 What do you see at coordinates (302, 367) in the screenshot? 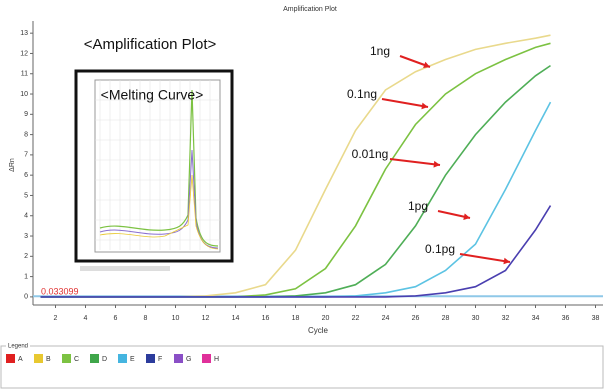
I see `legend-box` at bounding box center [302, 367].